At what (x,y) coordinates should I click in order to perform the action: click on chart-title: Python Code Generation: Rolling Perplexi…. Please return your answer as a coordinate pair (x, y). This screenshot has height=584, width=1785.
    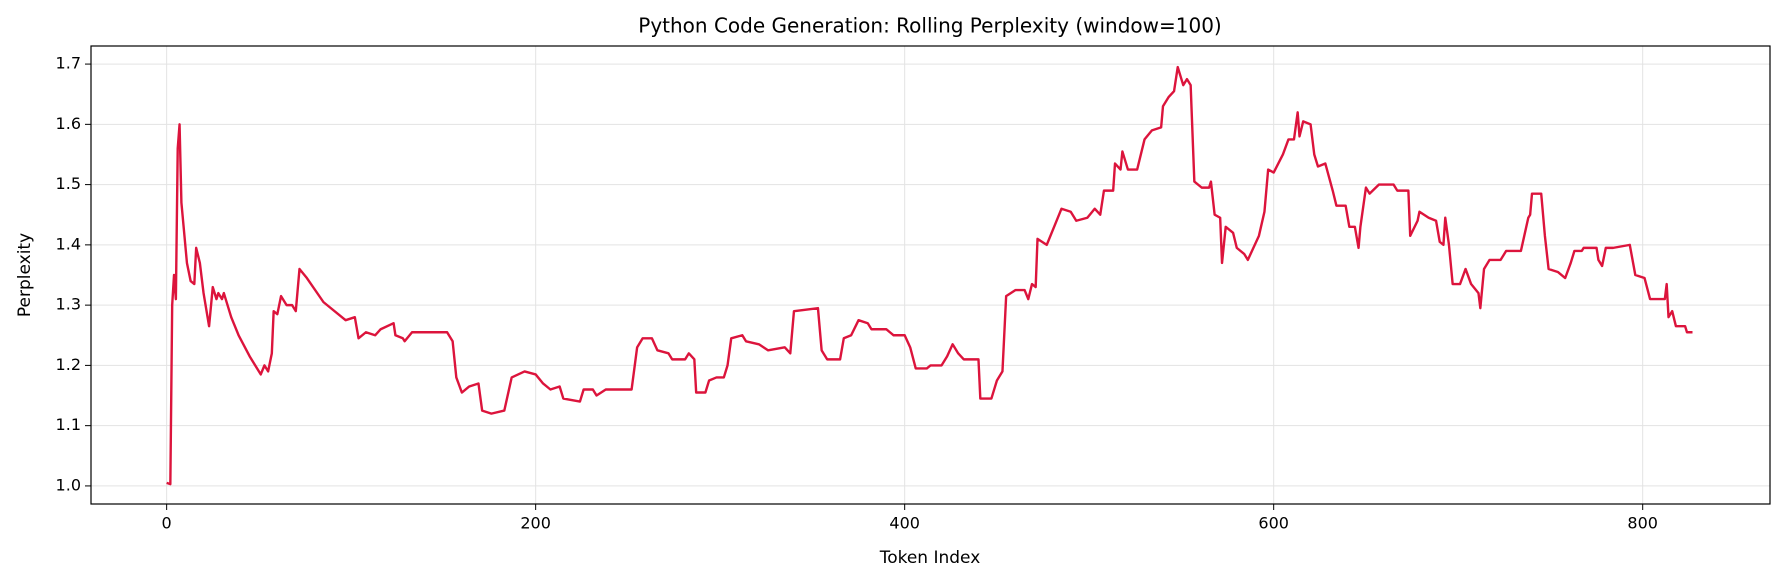
    Looking at the image, I should click on (929, 26).